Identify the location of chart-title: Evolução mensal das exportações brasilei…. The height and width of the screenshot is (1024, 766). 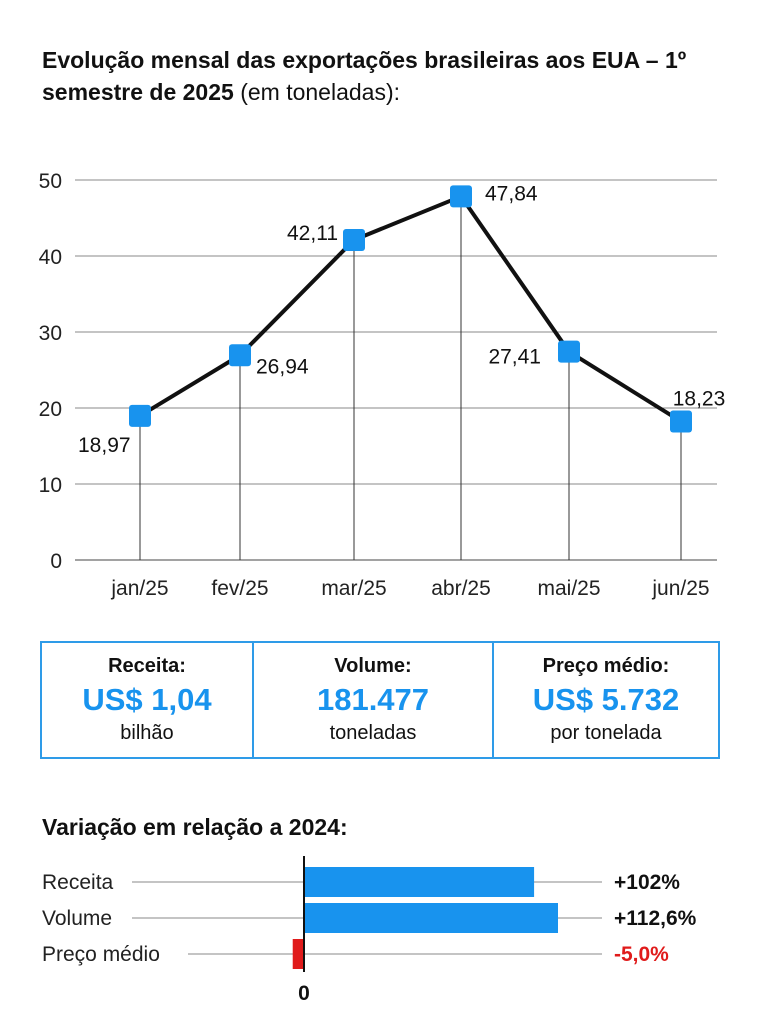
(392, 76).